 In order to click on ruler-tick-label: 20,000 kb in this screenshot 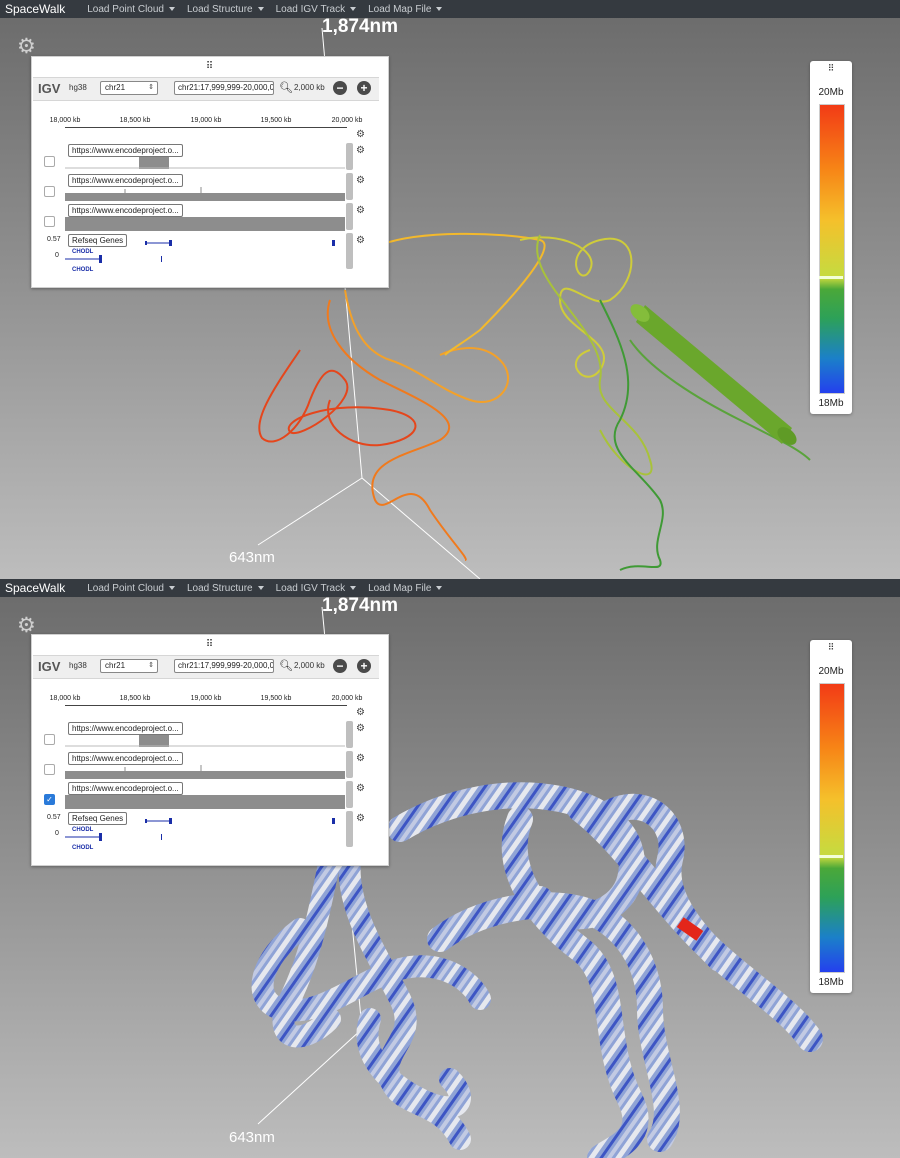, I will do `click(347, 698)`.